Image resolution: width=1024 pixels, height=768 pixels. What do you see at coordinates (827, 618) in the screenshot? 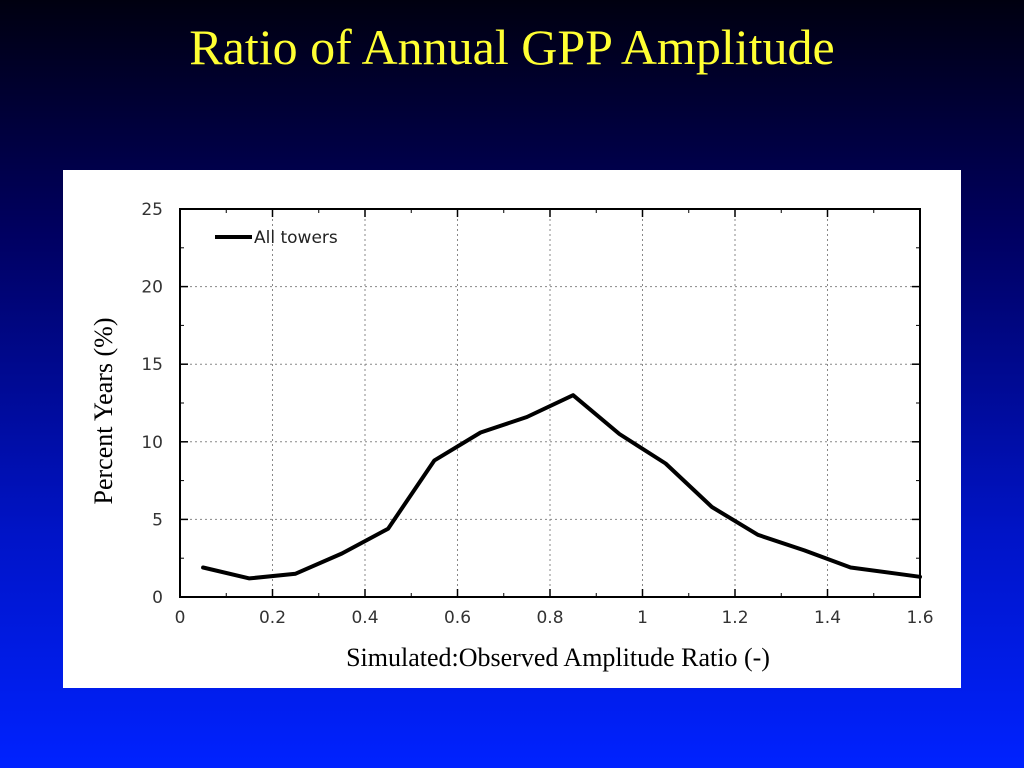
I see `x-tick-label: 1.4` at bounding box center [827, 618].